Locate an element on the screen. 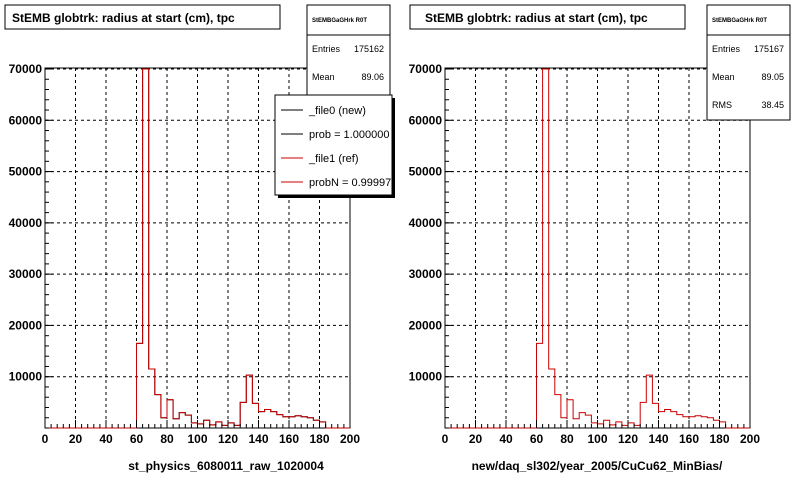  stats-name-right: StEMBGaGHrk R0T is located at coordinates (739, 21).